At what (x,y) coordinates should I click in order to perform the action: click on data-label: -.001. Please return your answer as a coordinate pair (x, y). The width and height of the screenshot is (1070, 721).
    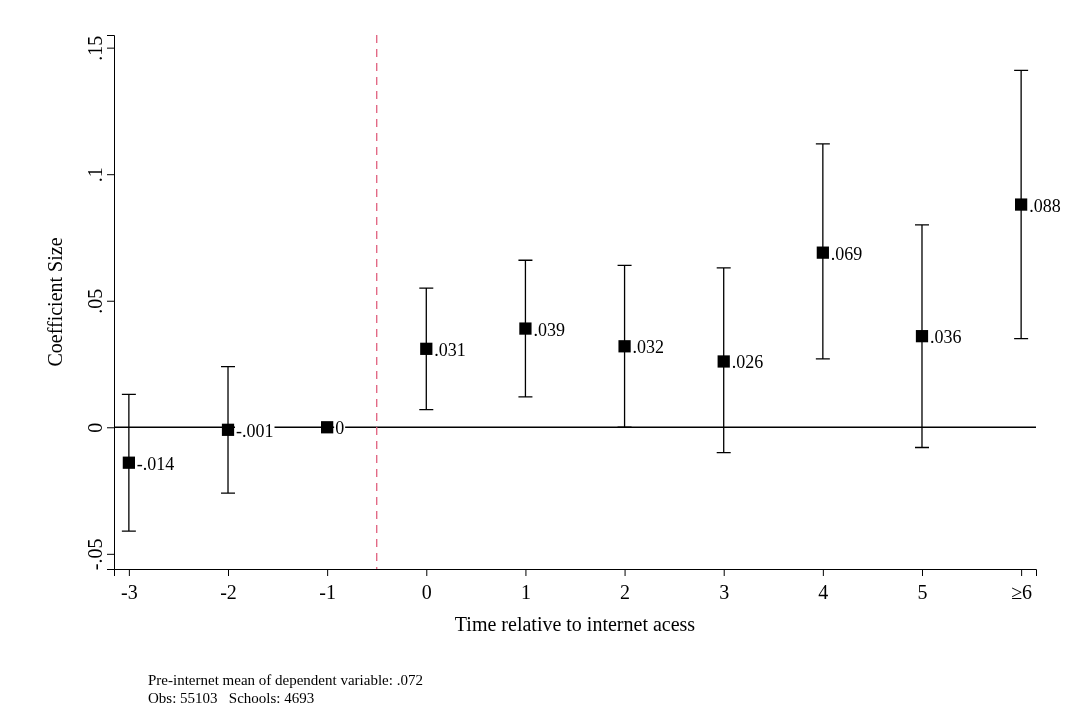
    Looking at the image, I should click on (255, 430).